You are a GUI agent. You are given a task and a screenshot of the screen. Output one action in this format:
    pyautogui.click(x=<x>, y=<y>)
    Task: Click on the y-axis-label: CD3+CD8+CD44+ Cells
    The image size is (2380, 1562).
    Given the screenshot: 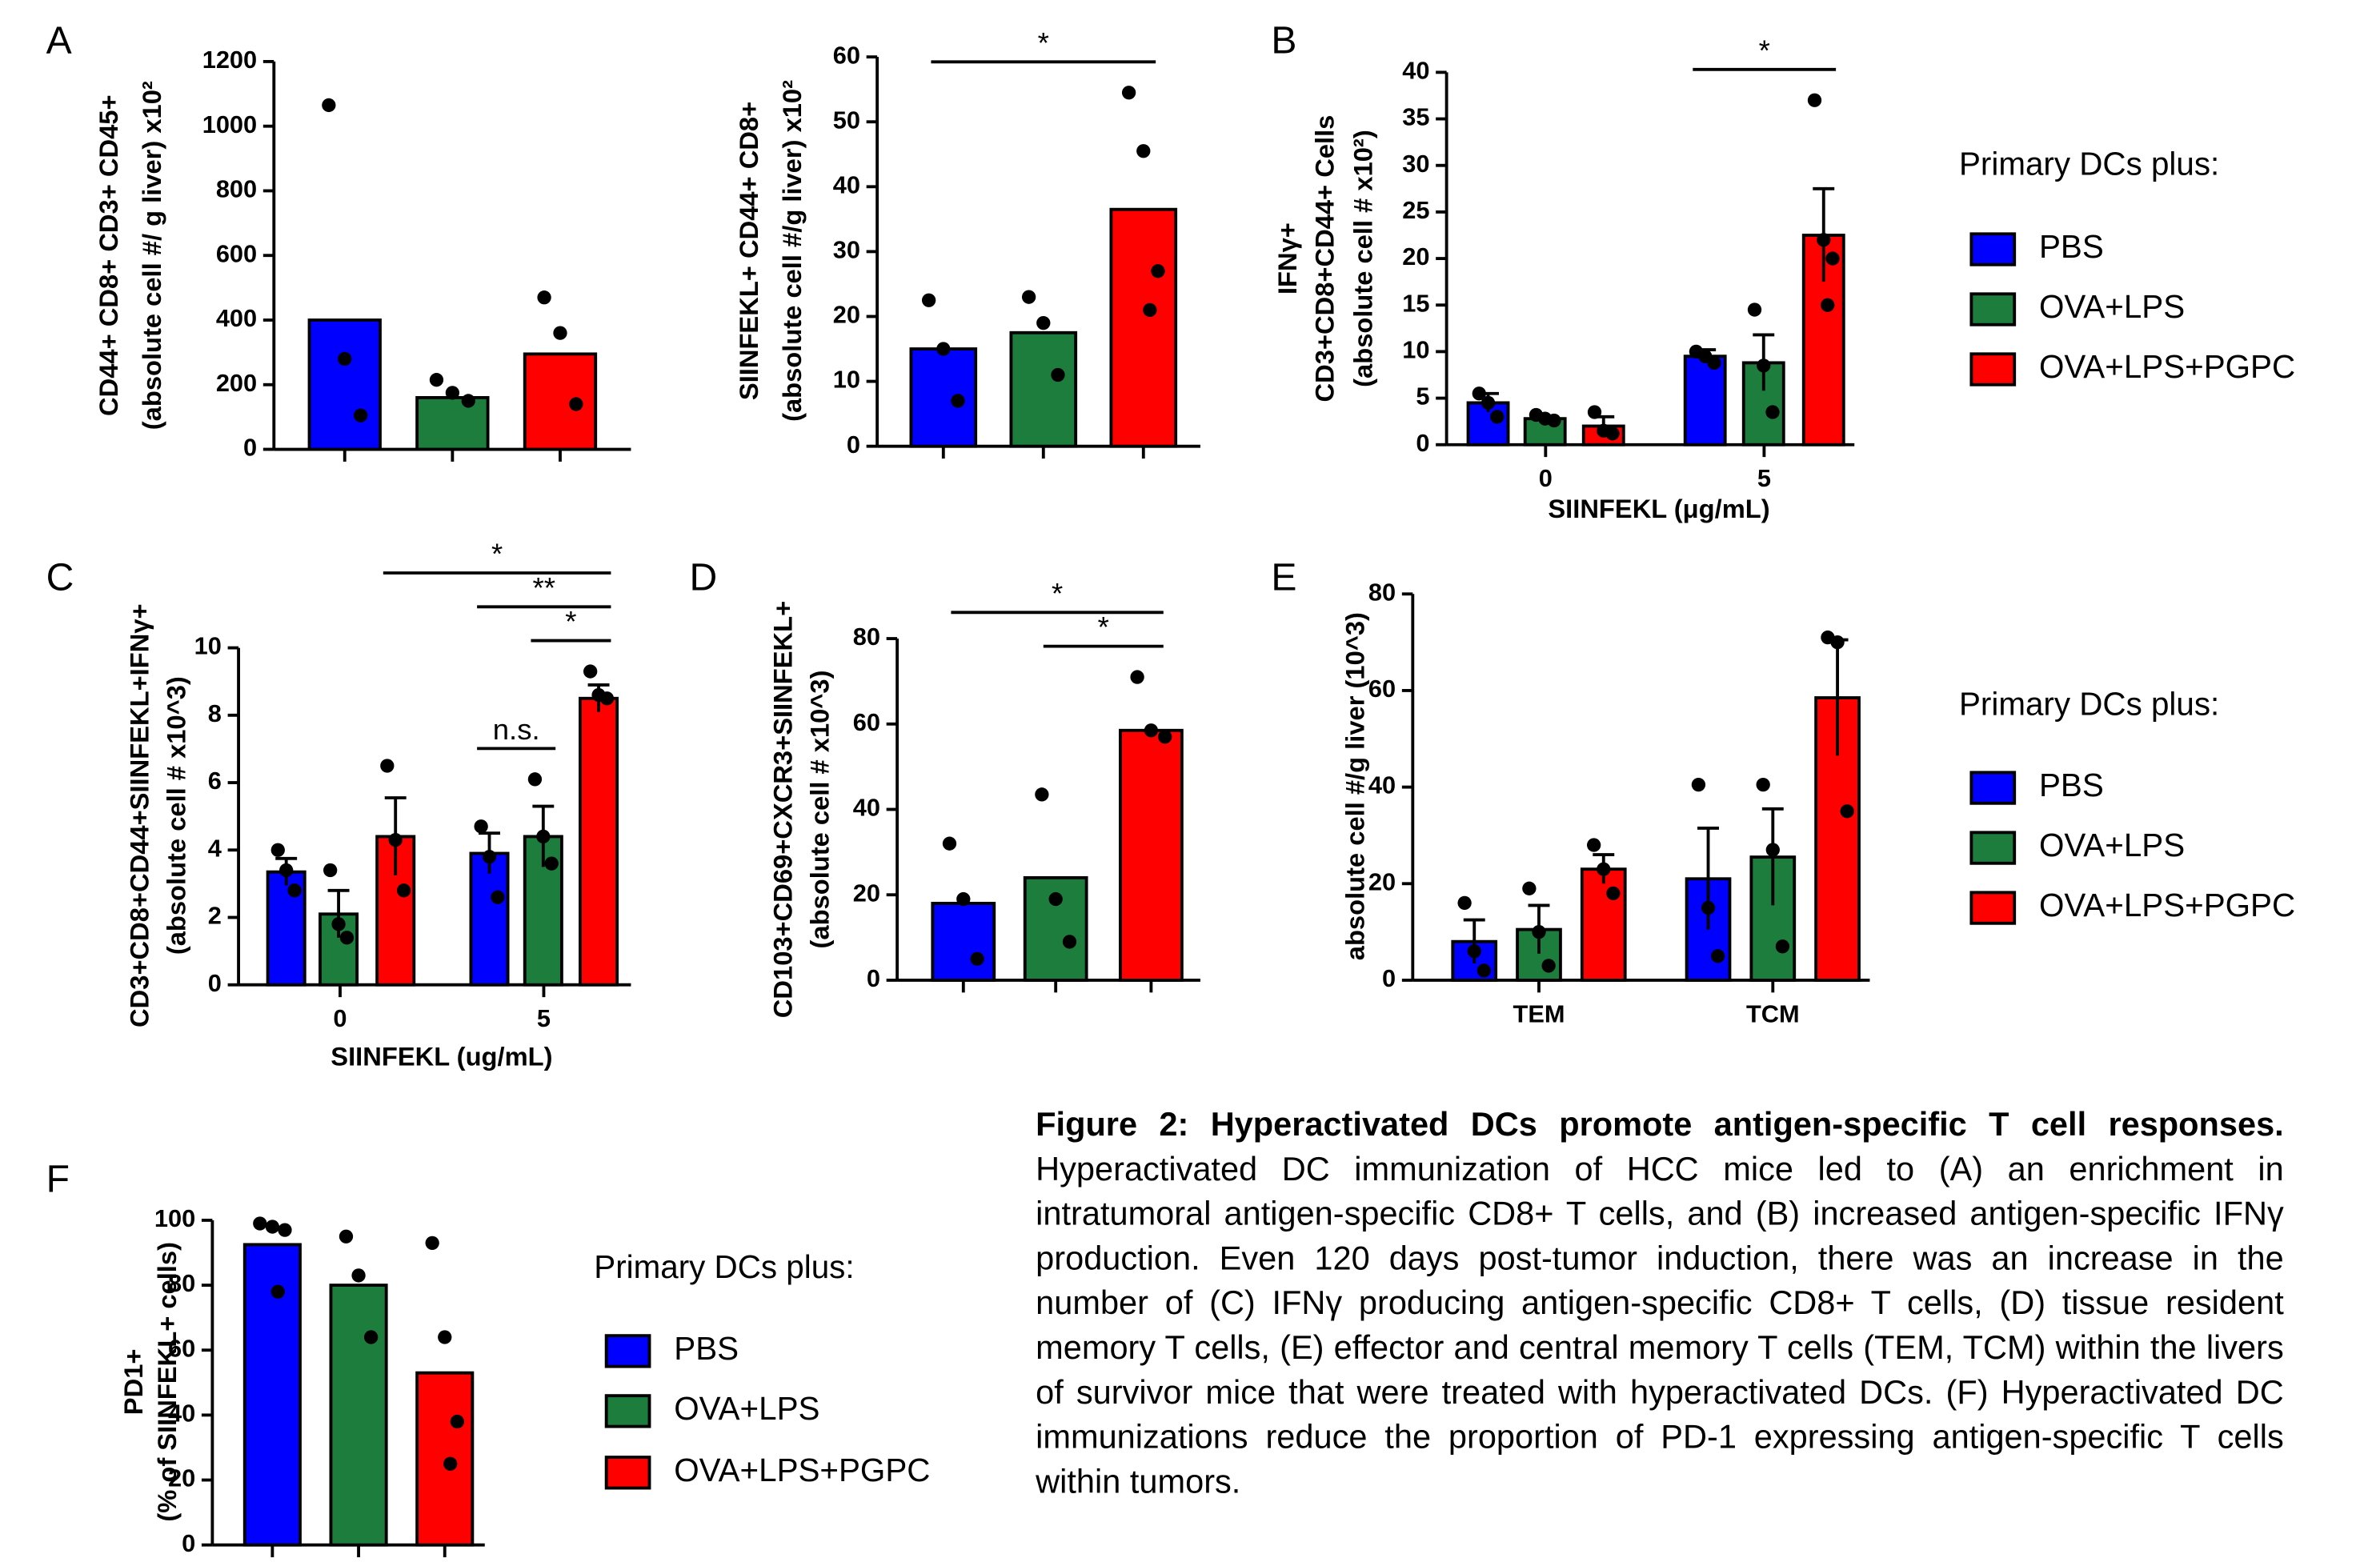 What is the action you would take?
    pyautogui.click(x=1324, y=259)
    